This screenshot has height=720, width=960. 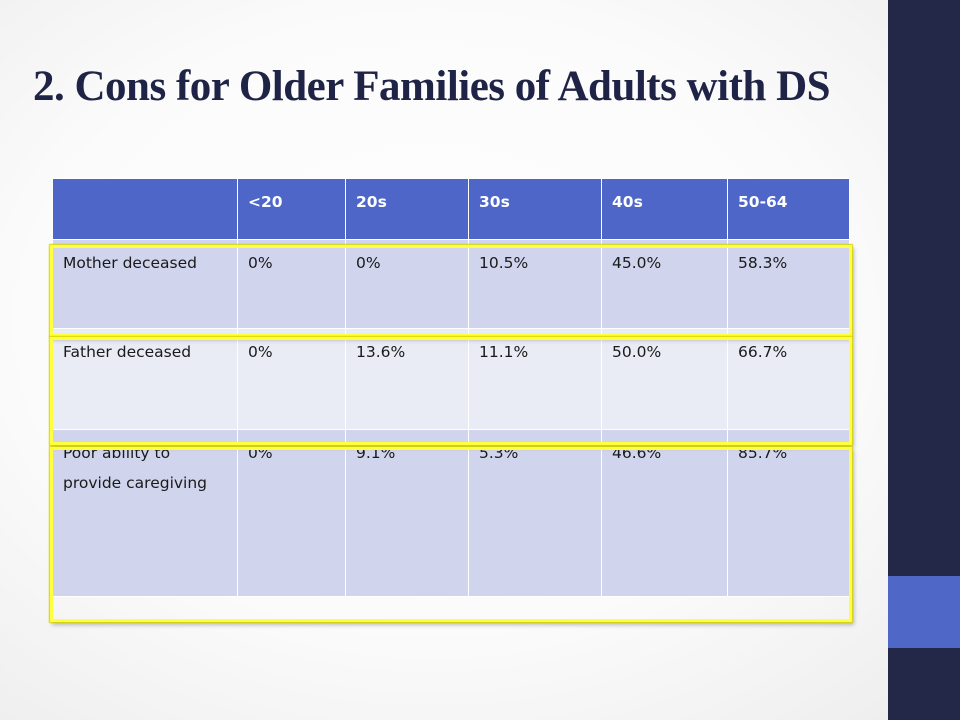 What do you see at coordinates (145, 379) in the screenshot?
I see `row-label: Father deceased` at bounding box center [145, 379].